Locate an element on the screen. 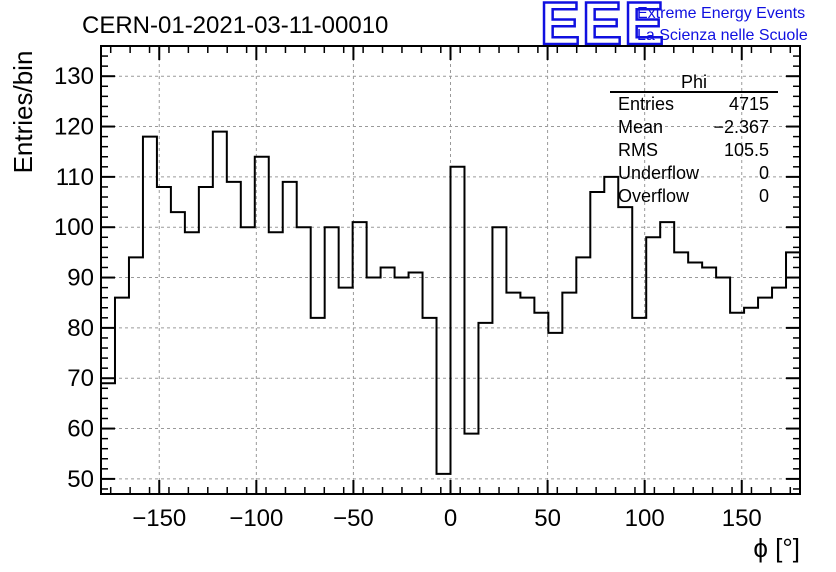 This screenshot has width=836, height=572. y-tick-label: 120 is located at coordinates (74, 127).